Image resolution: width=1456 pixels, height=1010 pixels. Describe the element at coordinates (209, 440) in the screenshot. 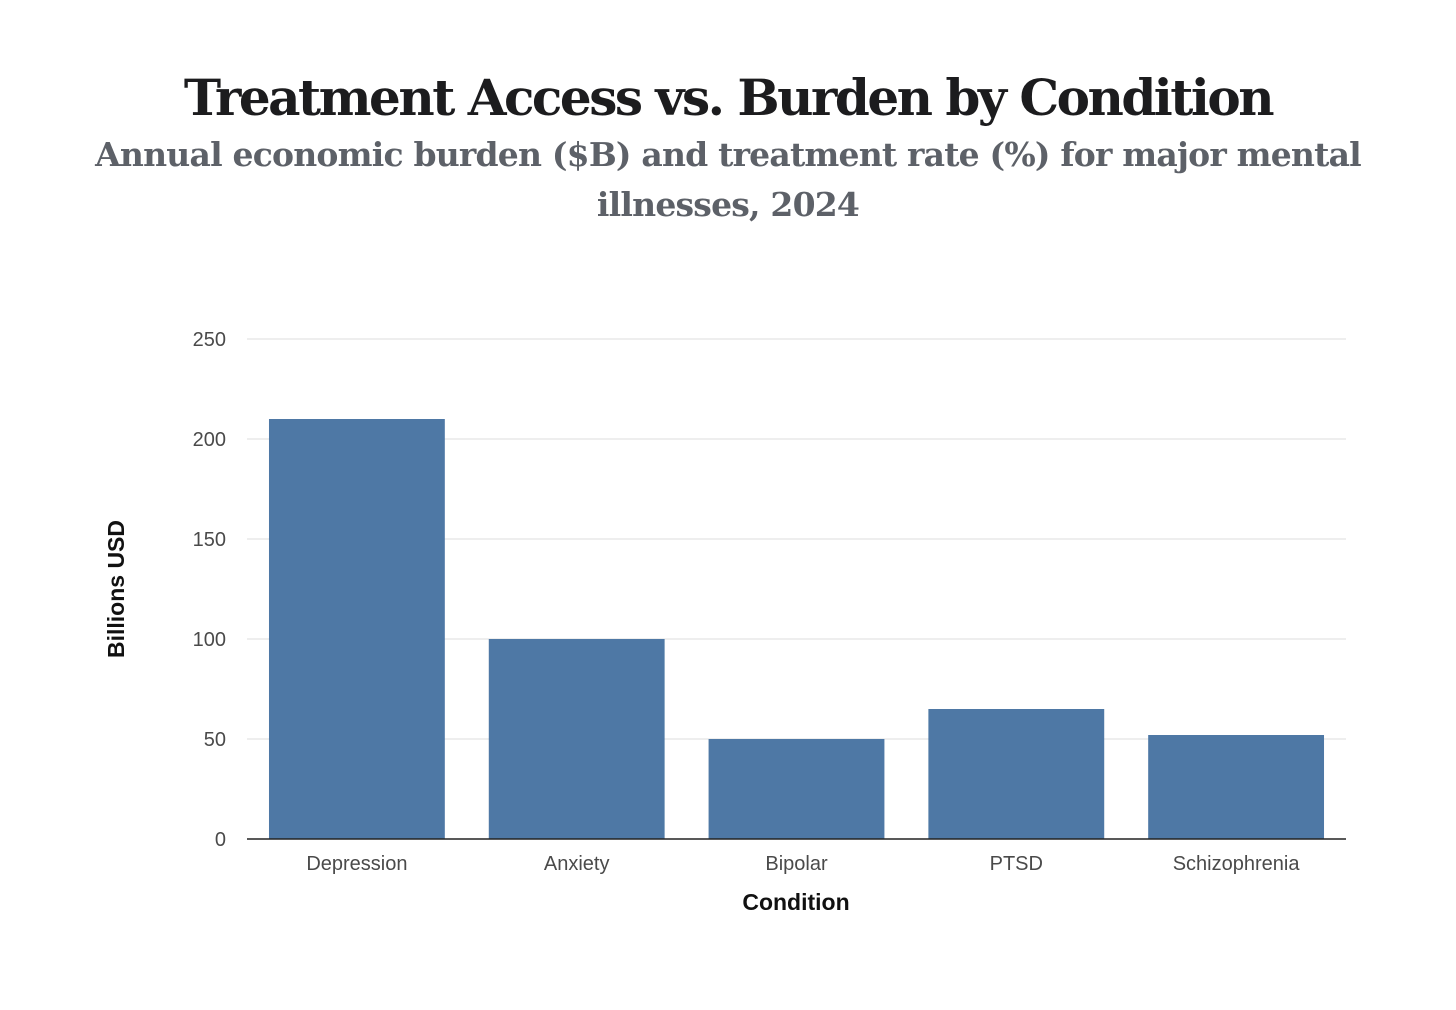

I see `y-tick-label: 200` at that location.